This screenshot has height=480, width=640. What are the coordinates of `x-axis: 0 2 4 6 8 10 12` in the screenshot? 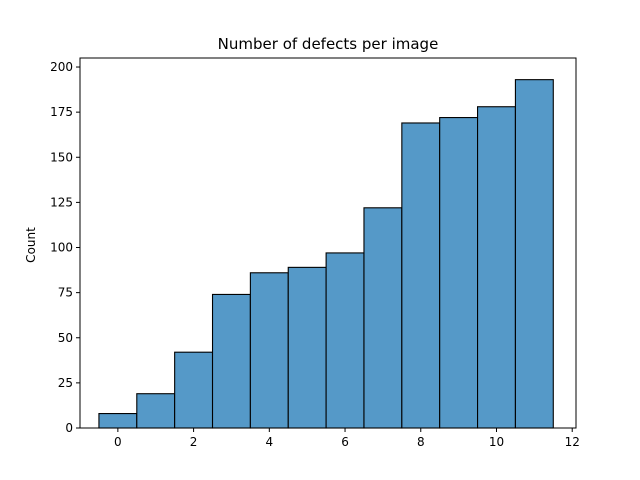 It's located at (347, 438).